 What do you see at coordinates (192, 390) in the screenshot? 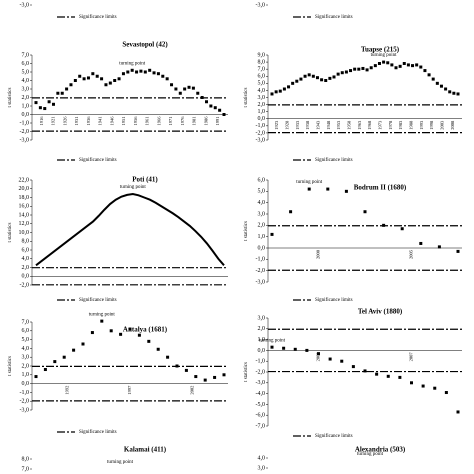
I see `x-tick-label: 2002` at bounding box center [192, 390].